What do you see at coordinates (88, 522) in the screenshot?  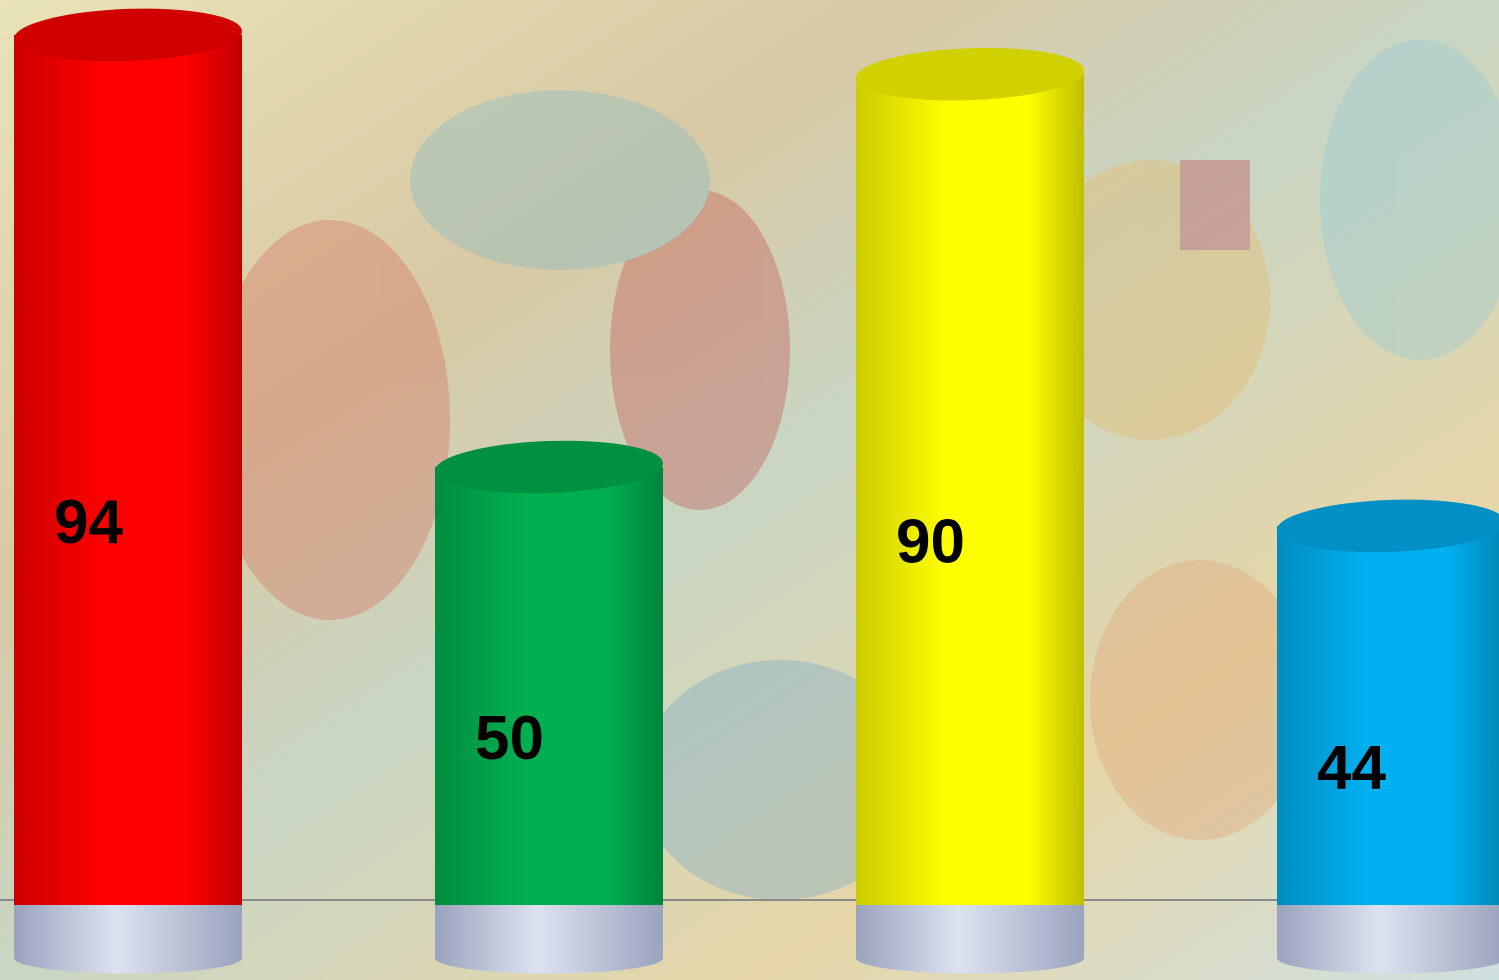 I see `data-label: 94` at bounding box center [88, 522].